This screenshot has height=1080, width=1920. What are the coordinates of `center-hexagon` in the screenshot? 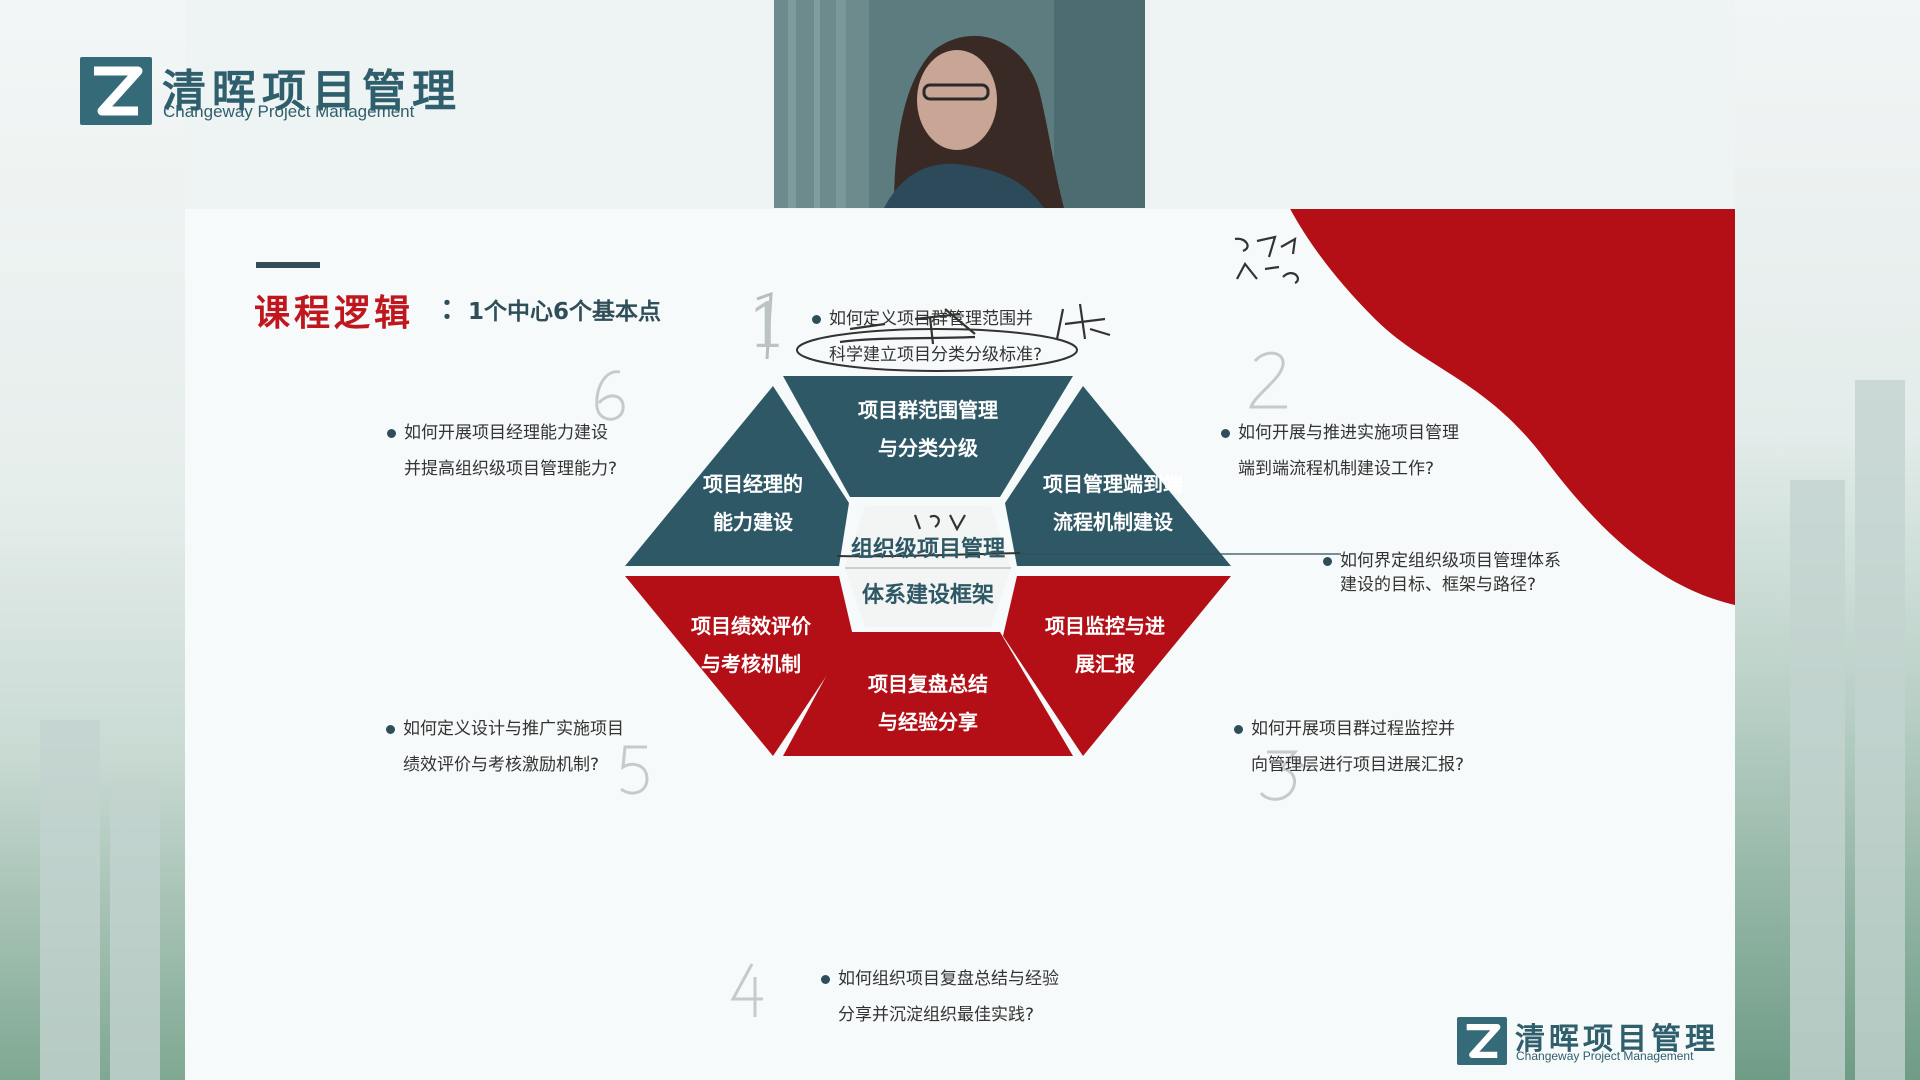 It's located at (928, 566).